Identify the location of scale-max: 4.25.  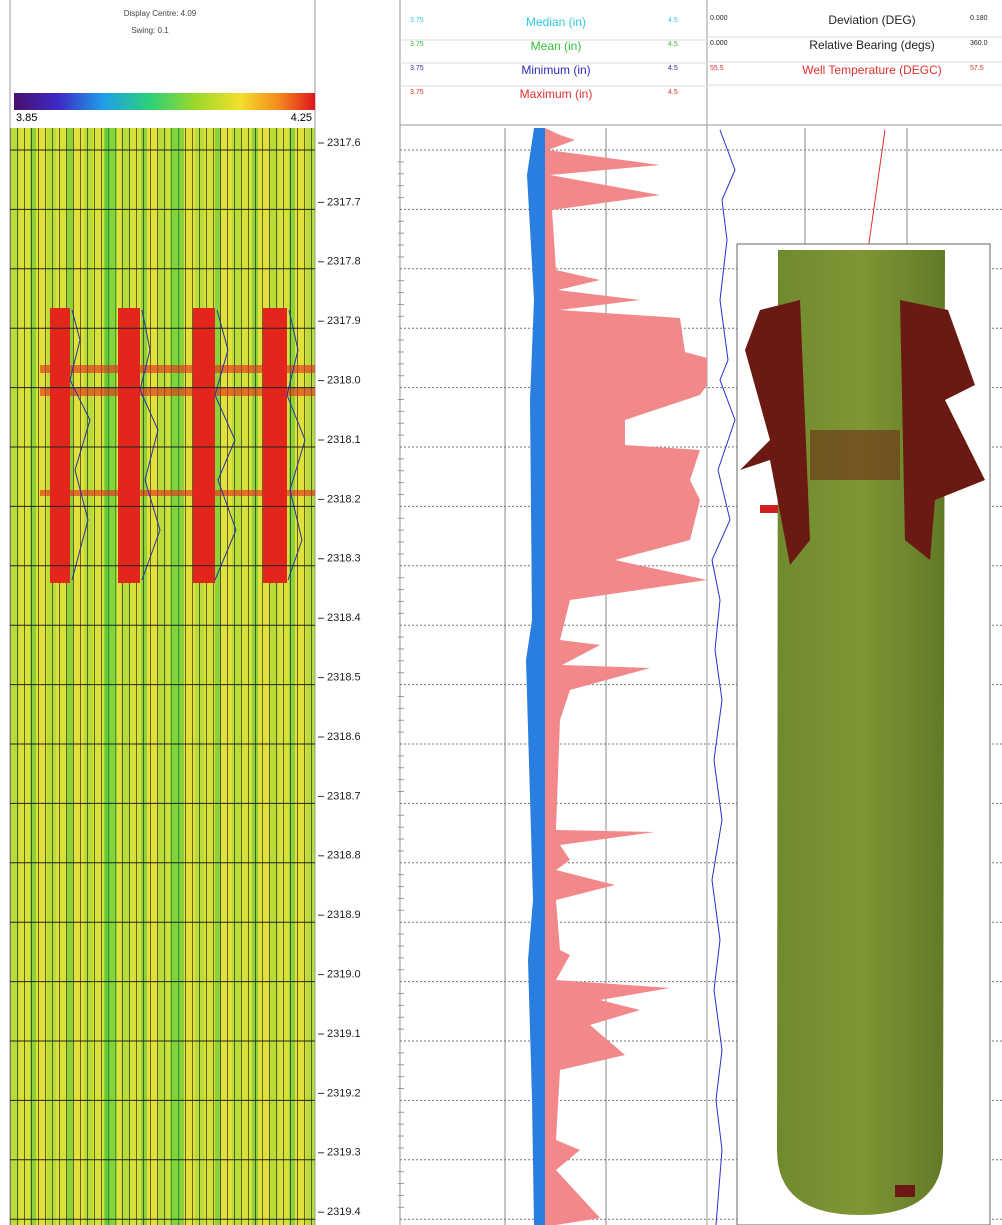
(301, 118).